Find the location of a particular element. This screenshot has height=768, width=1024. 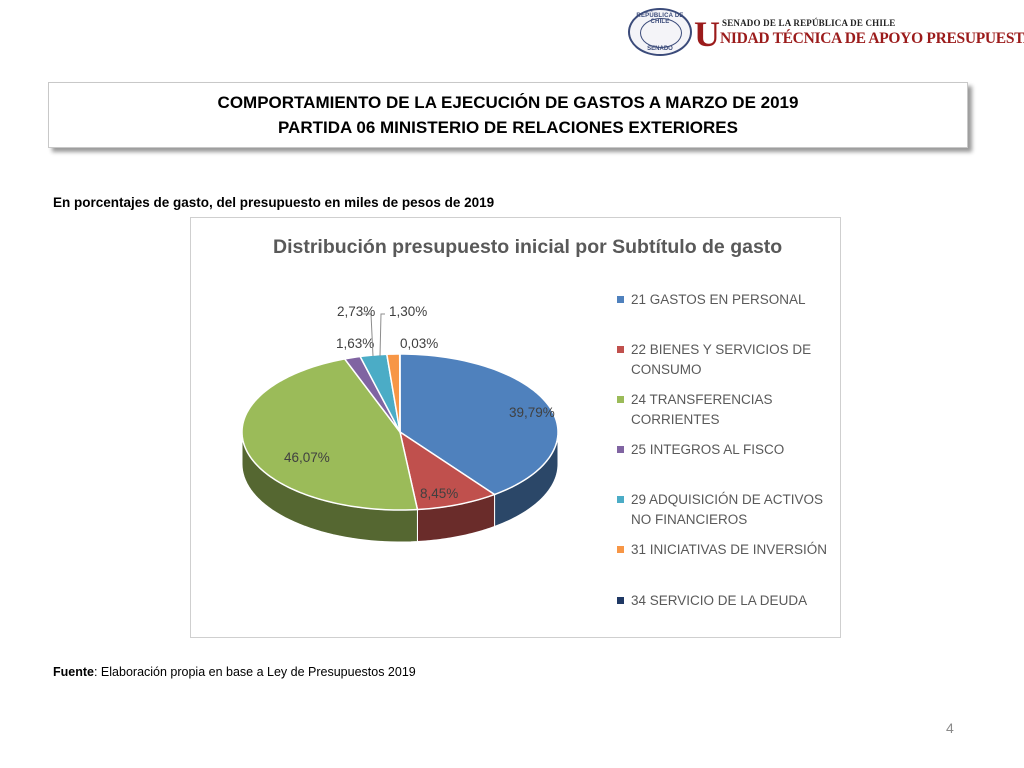

data-label-1: 39,79% is located at coordinates (532, 412).